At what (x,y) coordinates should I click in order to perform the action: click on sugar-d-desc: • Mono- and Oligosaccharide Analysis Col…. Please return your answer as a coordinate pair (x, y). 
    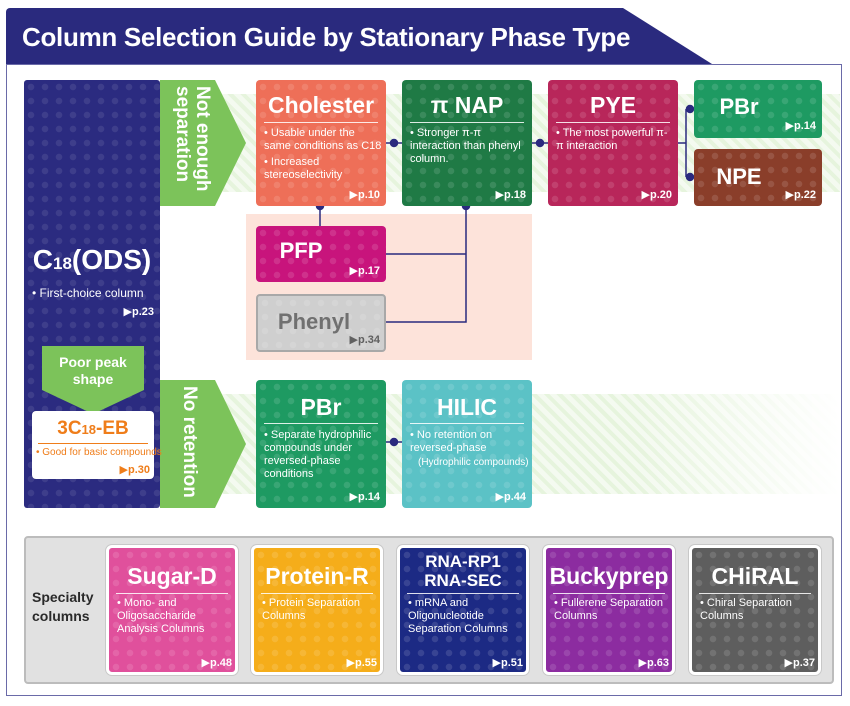
    Looking at the image, I should click on (161, 616).